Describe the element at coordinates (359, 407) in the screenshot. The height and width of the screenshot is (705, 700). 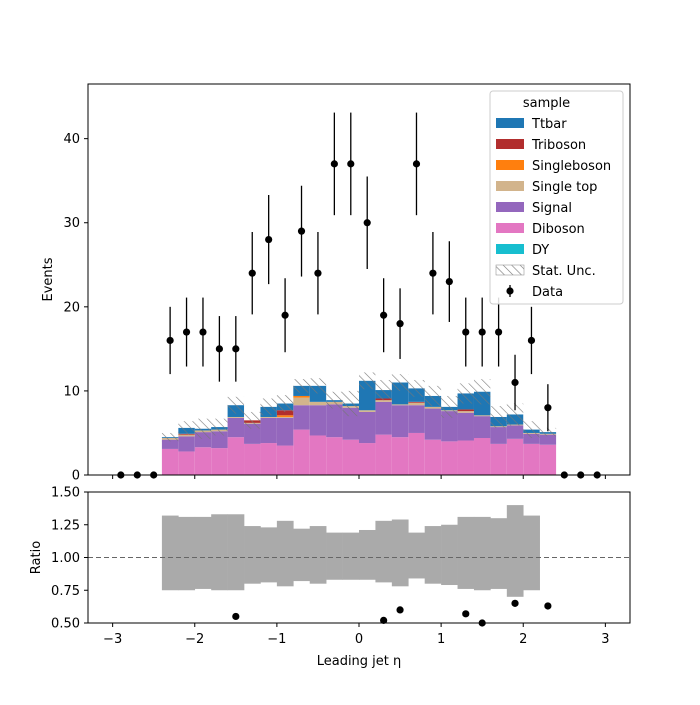
I see `stat-unc-group` at that location.